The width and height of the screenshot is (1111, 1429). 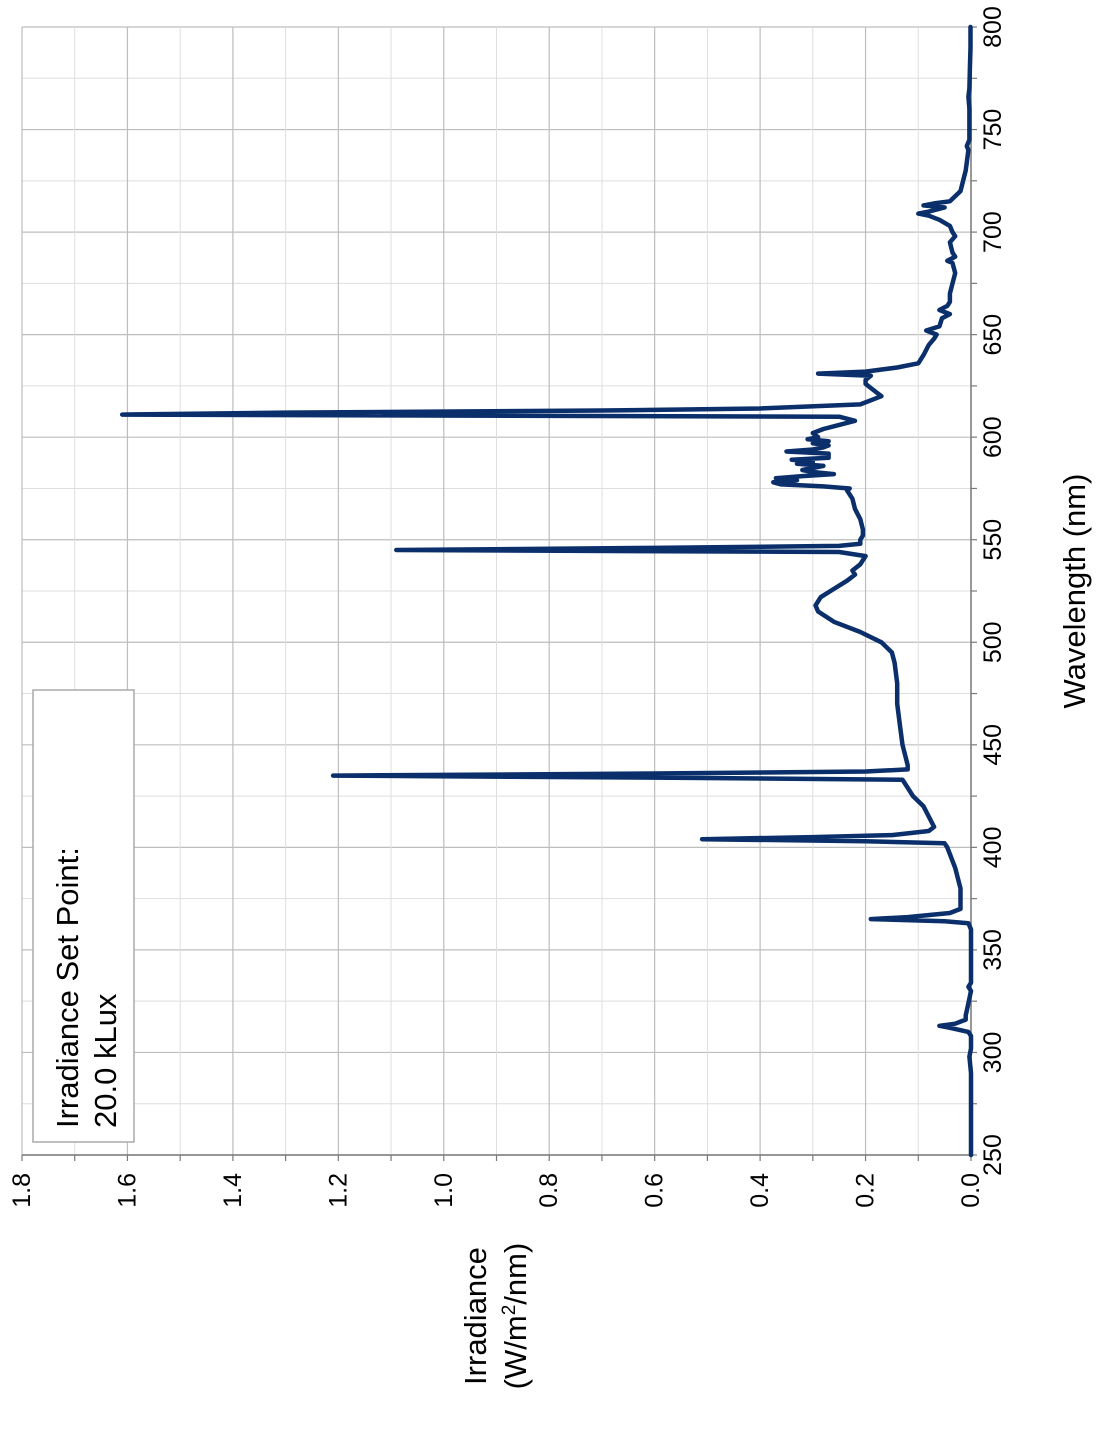 What do you see at coordinates (993, 1155) in the screenshot?
I see `x-tick-label: 250` at bounding box center [993, 1155].